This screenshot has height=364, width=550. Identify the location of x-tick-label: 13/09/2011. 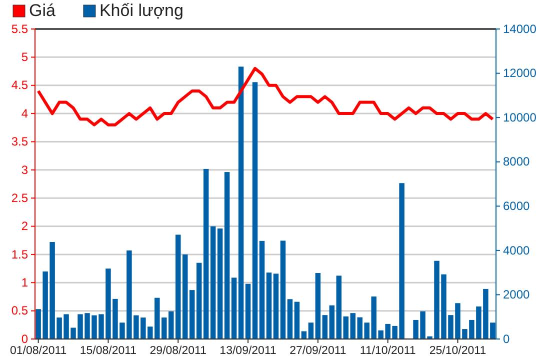
(248, 351).